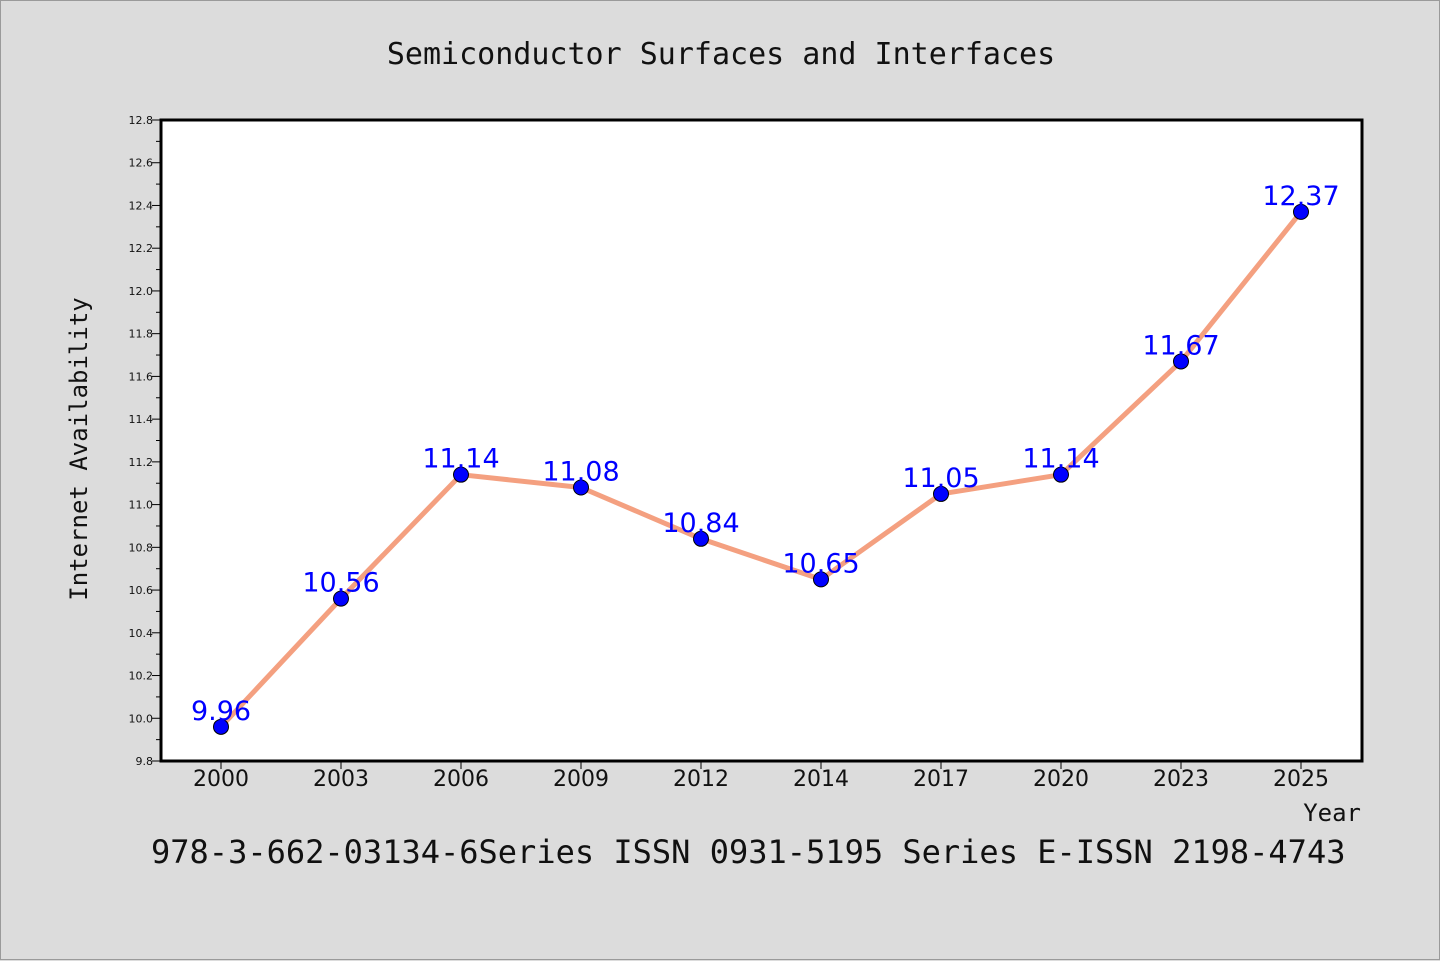  I want to click on y-tick-label: 10.4, so click(141, 633).